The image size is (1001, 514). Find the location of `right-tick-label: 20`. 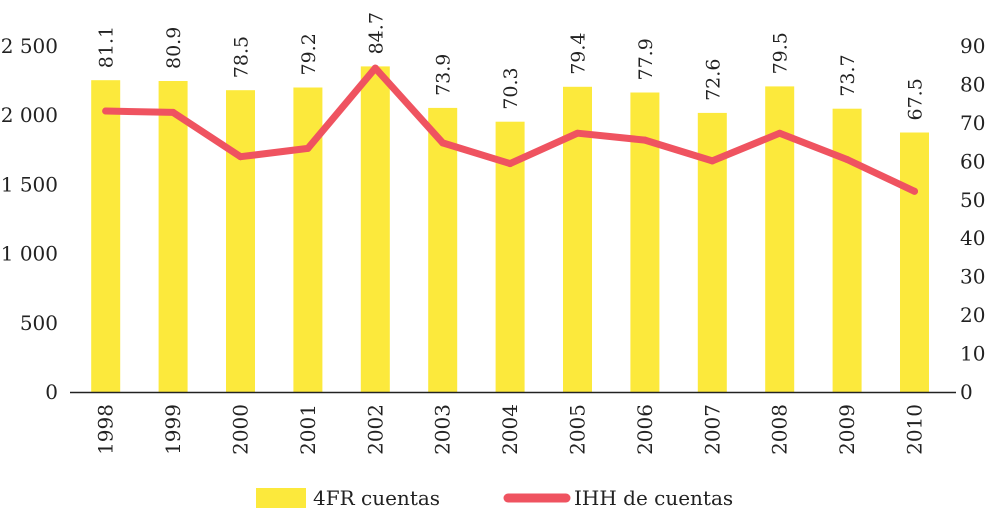

right-tick-label: 20 is located at coordinates (972, 315).